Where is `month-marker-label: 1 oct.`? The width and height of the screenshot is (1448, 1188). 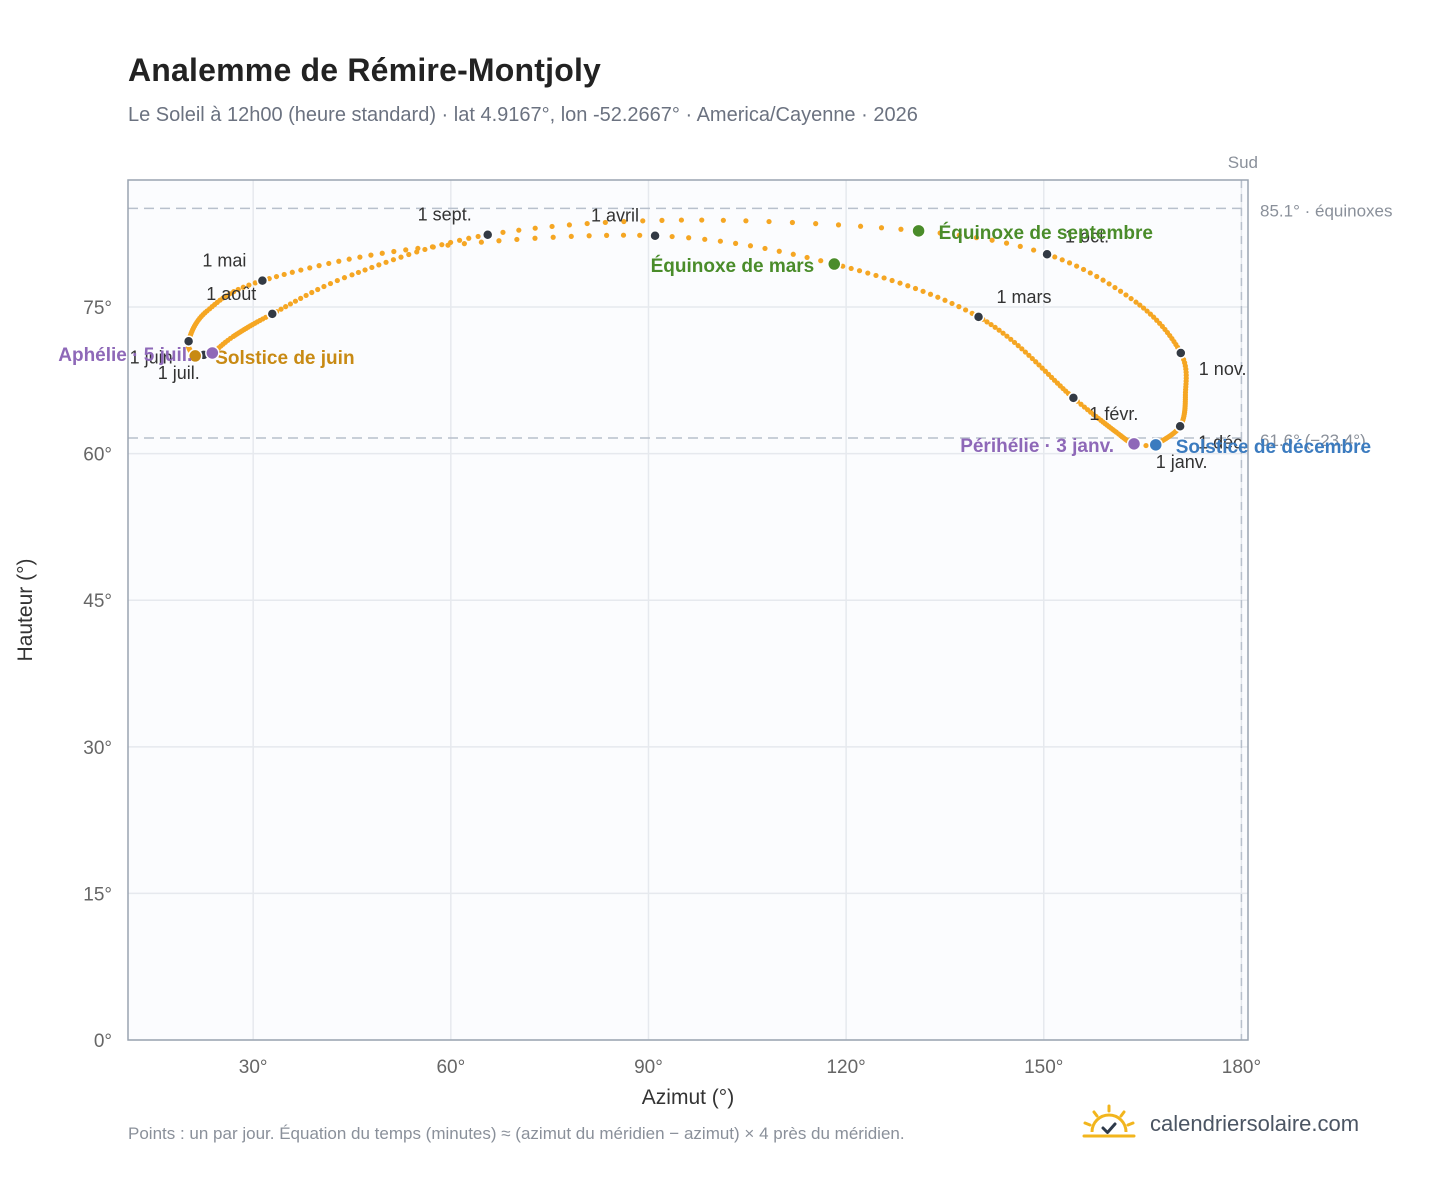 month-marker-label: 1 oct. is located at coordinates (1087, 236).